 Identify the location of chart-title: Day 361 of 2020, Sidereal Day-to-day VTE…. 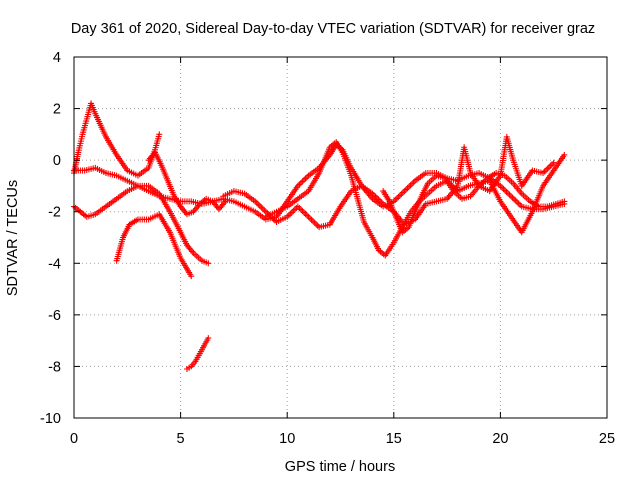
(333, 29).